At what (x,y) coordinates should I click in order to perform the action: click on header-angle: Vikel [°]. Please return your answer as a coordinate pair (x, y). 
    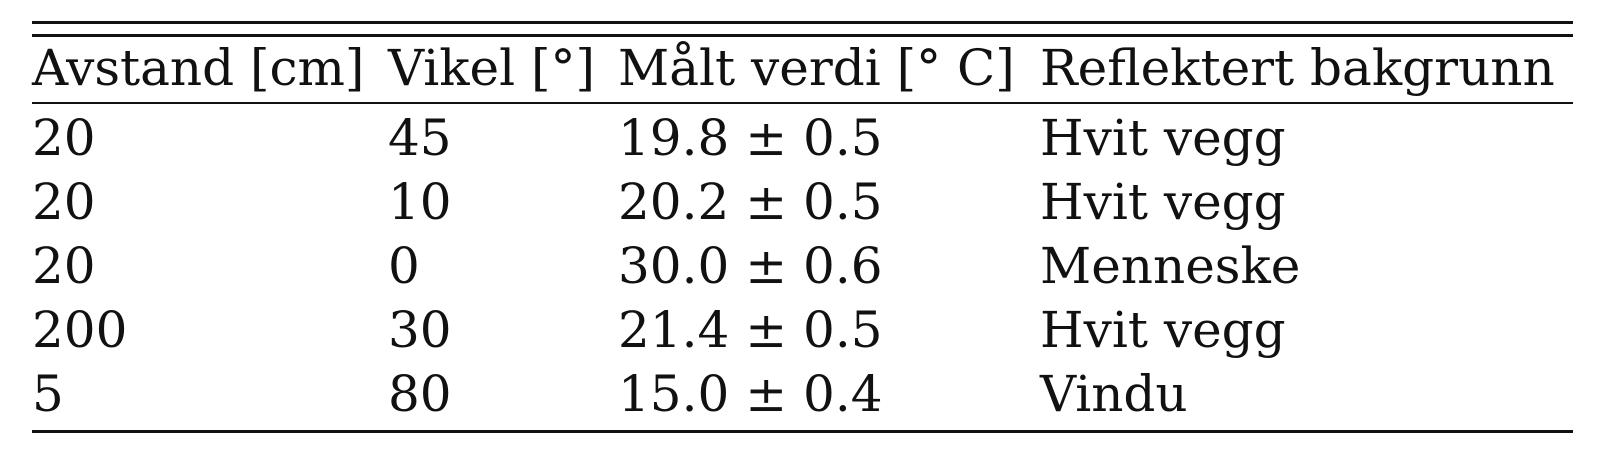
    Looking at the image, I should click on (492, 68).